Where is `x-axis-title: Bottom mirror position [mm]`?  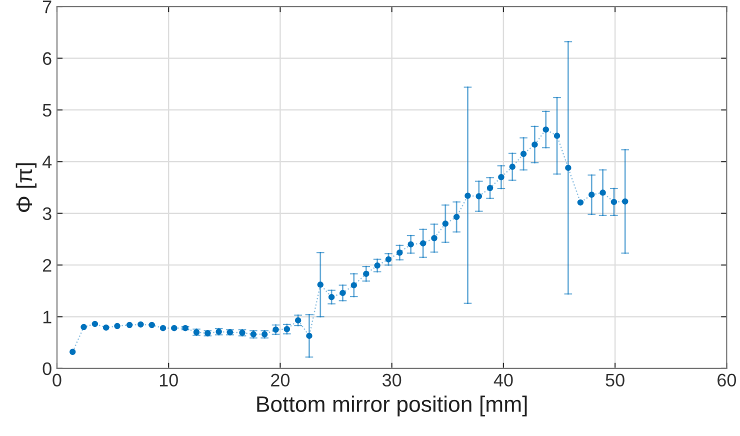 x-axis-title: Bottom mirror position [mm] is located at coordinates (392, 406).